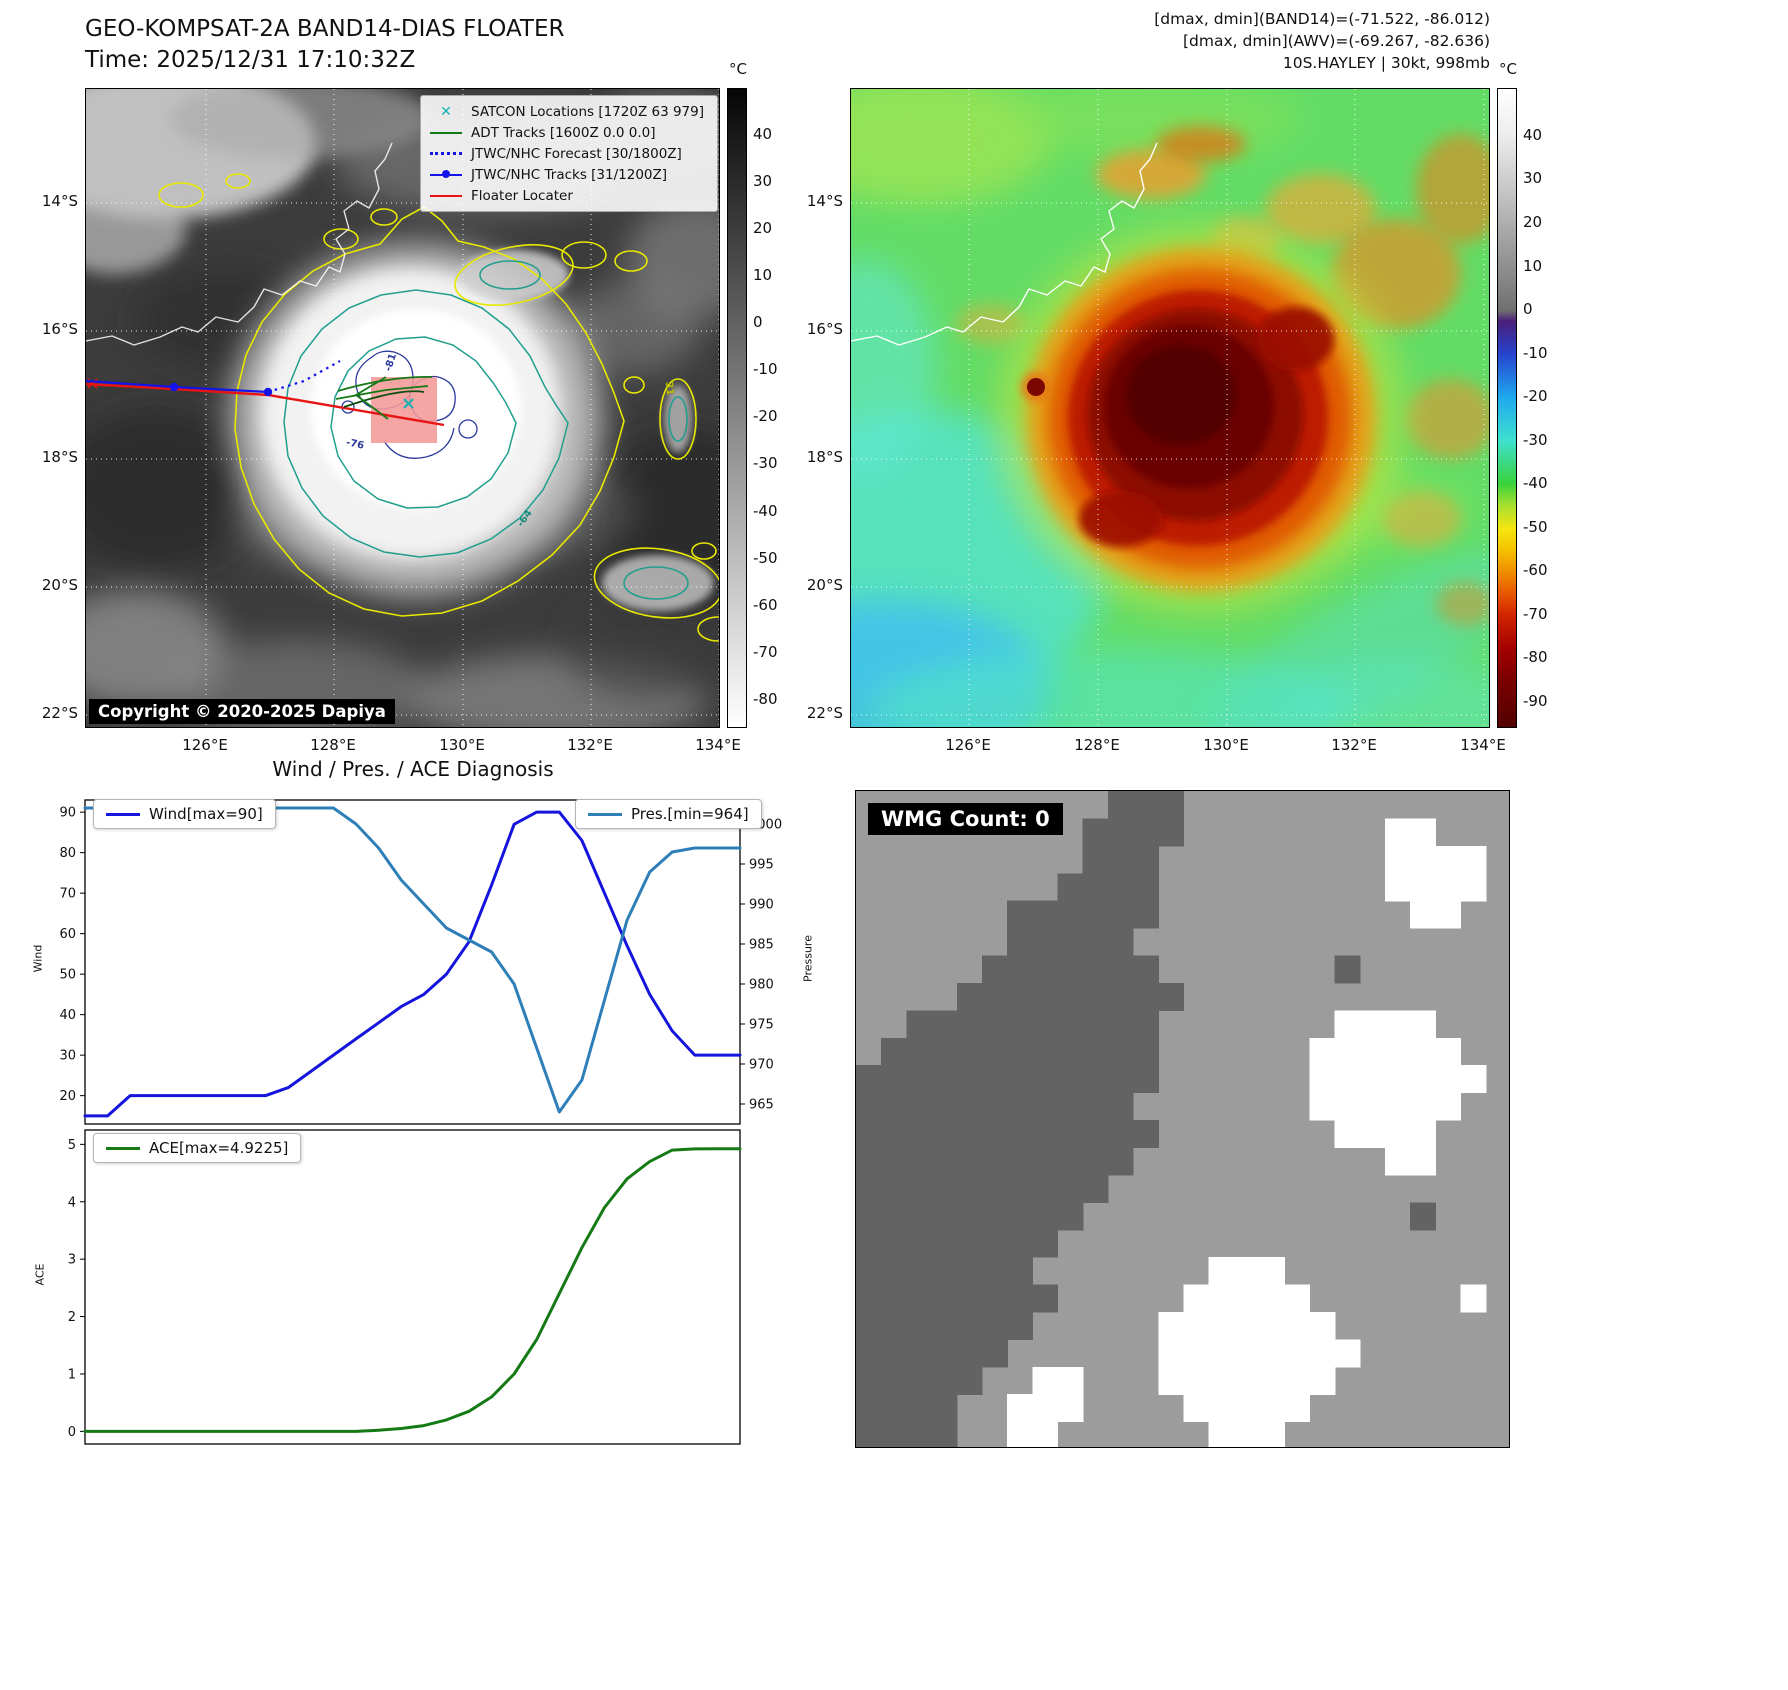 Image resolution: width=1788 pixels, height=1690 pixels. Describe the element at coordinates (1507, 408) in the screenshot. I see `rainbow-colorbar` at that location.